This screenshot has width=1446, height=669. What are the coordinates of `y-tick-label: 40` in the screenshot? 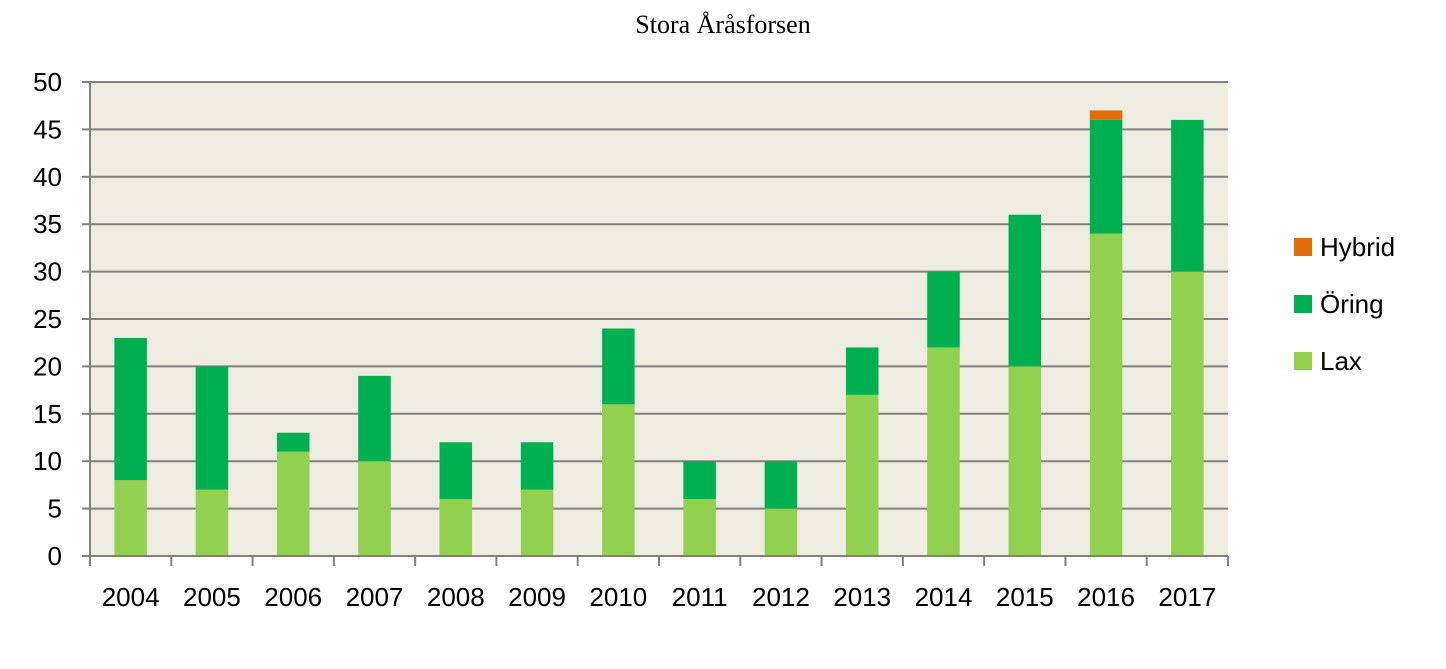 It's located at (47, 177).